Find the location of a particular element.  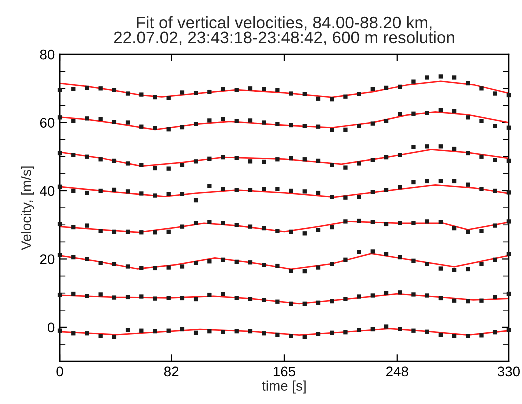

y-tick-label: 80 is located at coordinates (47, 55).